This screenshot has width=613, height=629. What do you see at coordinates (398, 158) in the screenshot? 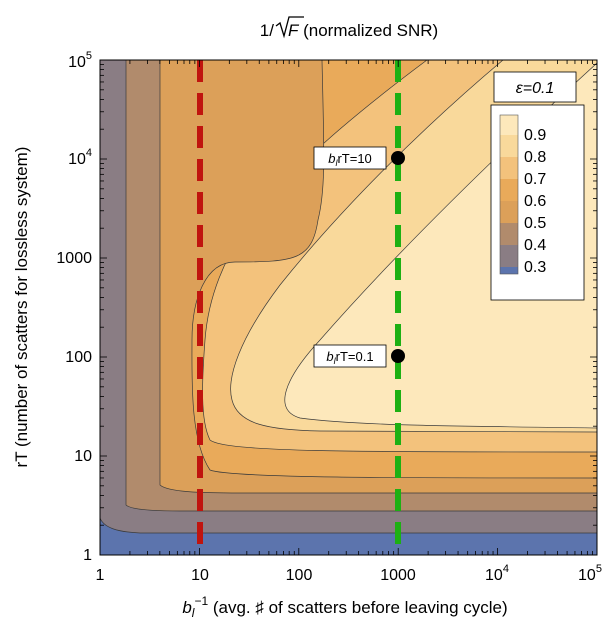
I see `annotation-point-upper` at bounding box center [398, 158].